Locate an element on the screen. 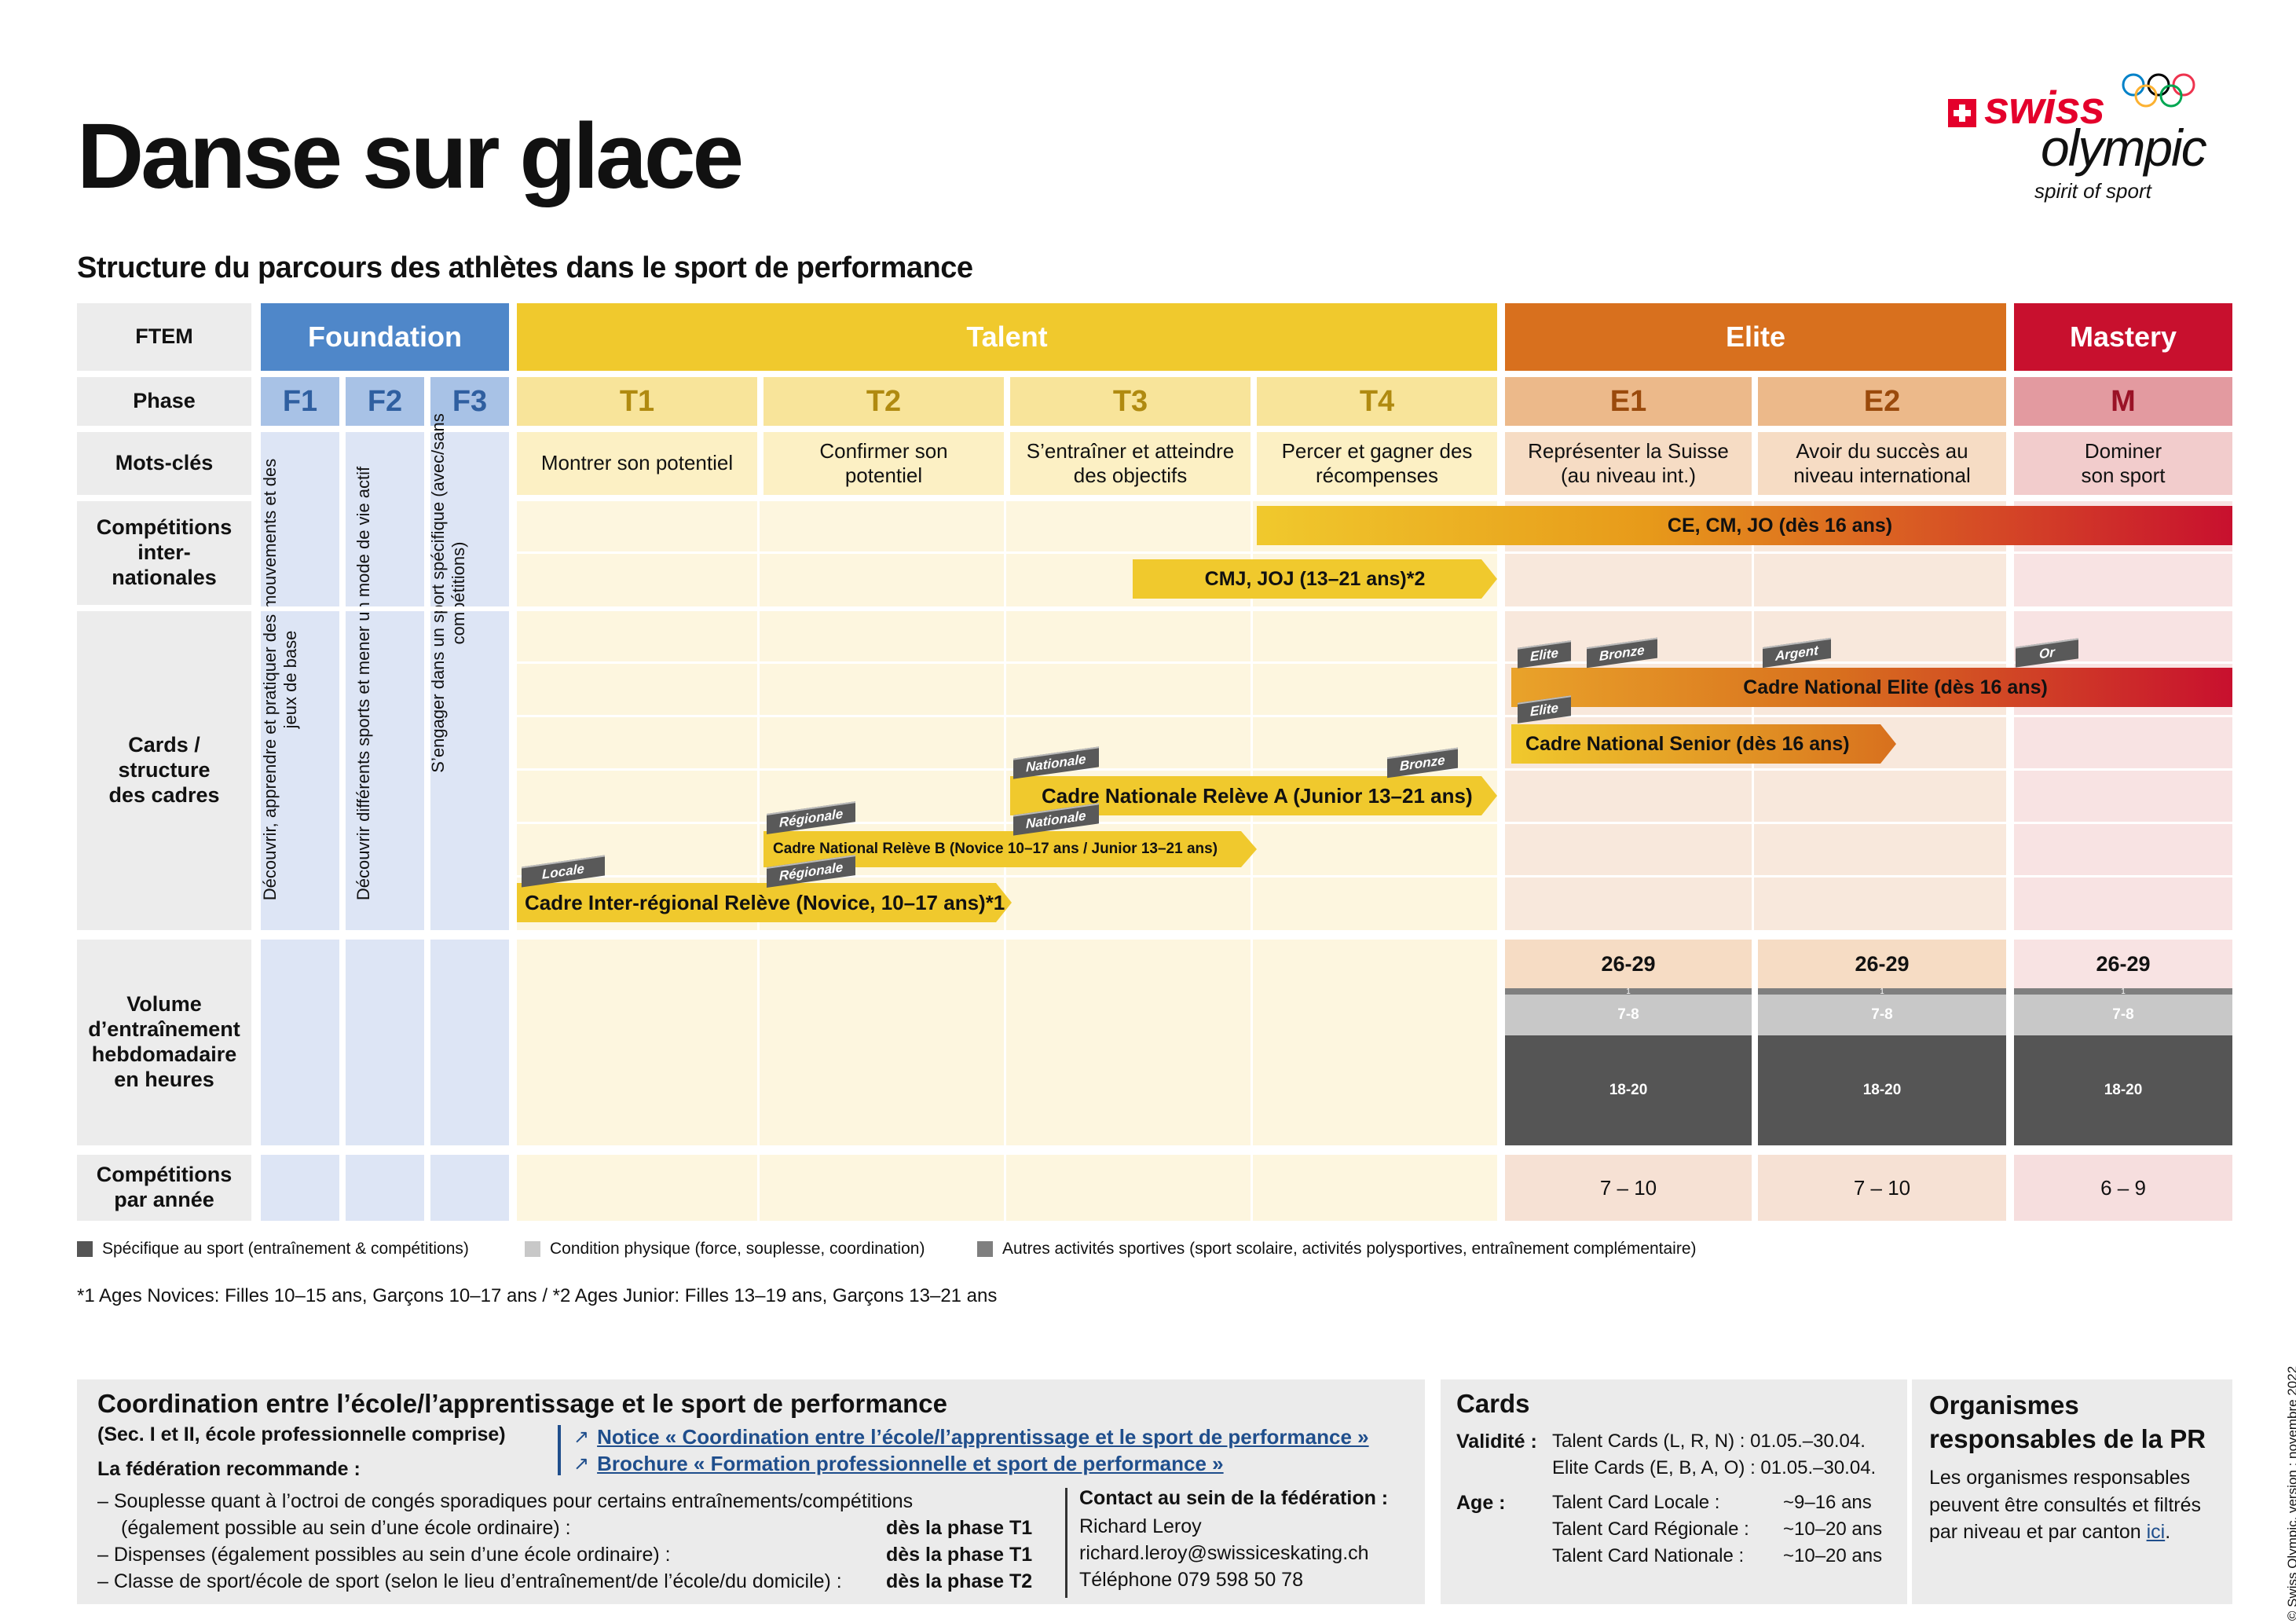 Image resolution: width=2296 pixels, height=1623 pixels. organismes-link: ici is located at coordinates (2156, 1532).